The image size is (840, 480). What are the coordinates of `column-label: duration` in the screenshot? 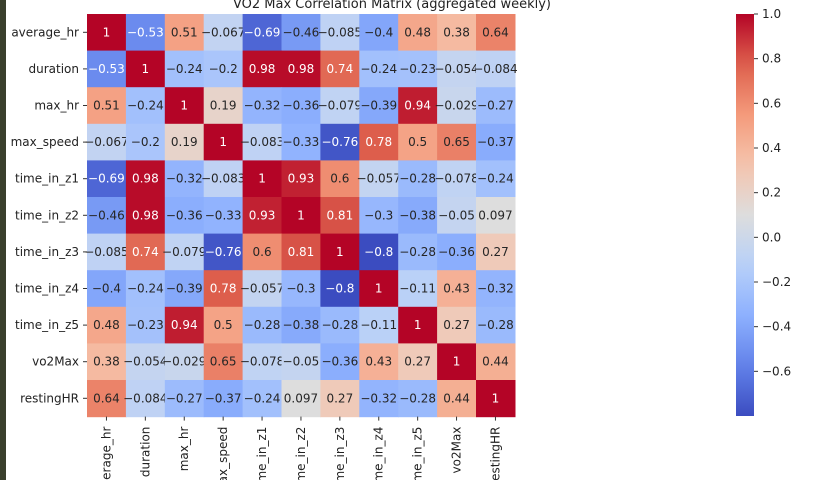 It's located at (145, 452).